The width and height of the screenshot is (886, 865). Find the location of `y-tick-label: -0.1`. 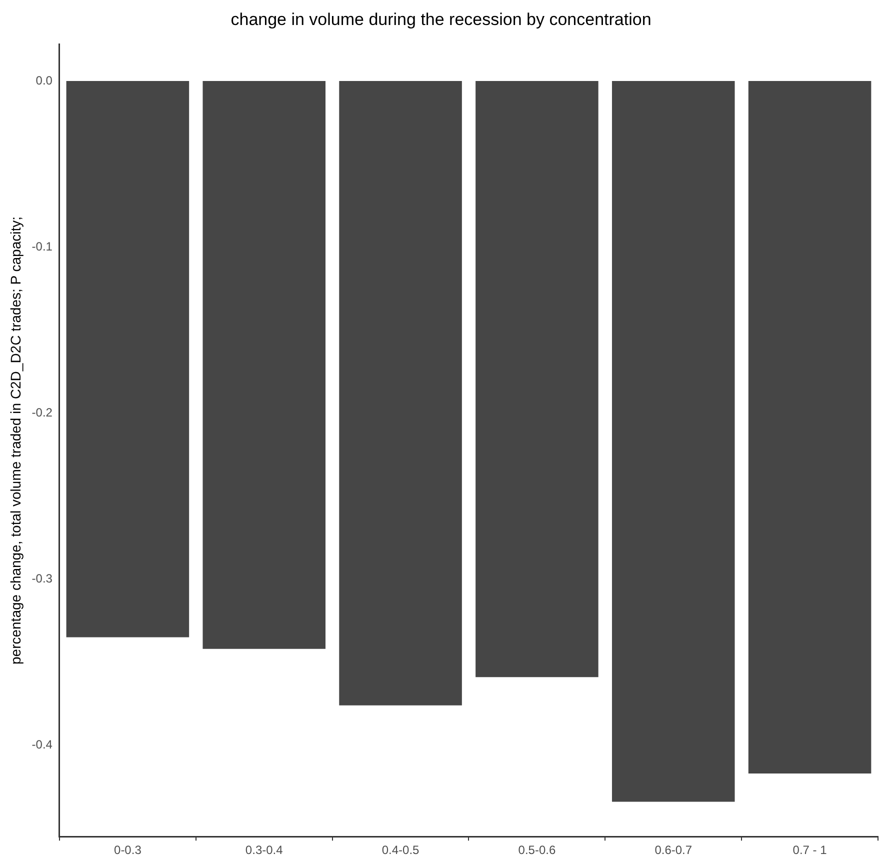

y-tick-label: -0.1 is located at coordinates (42, 246).